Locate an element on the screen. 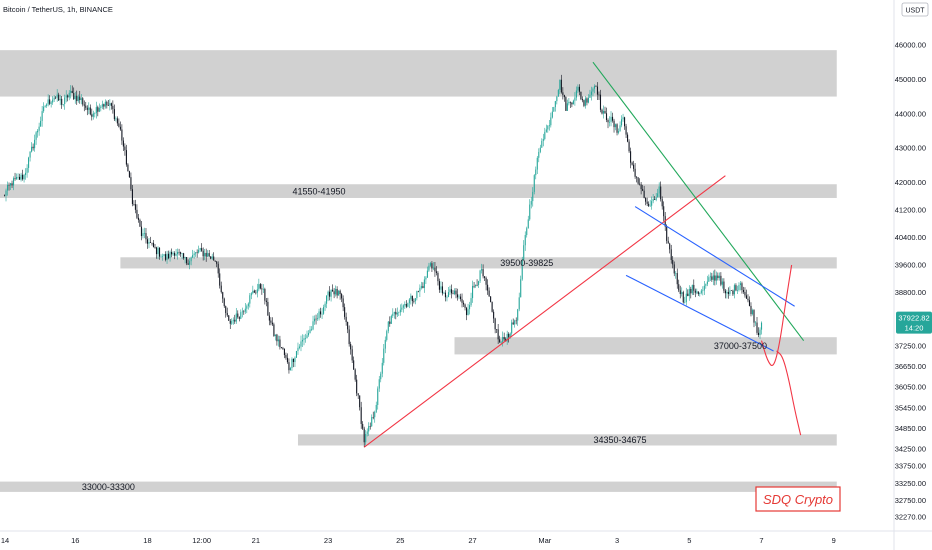  last-price-tag-box is located at coordinates (914, 322).